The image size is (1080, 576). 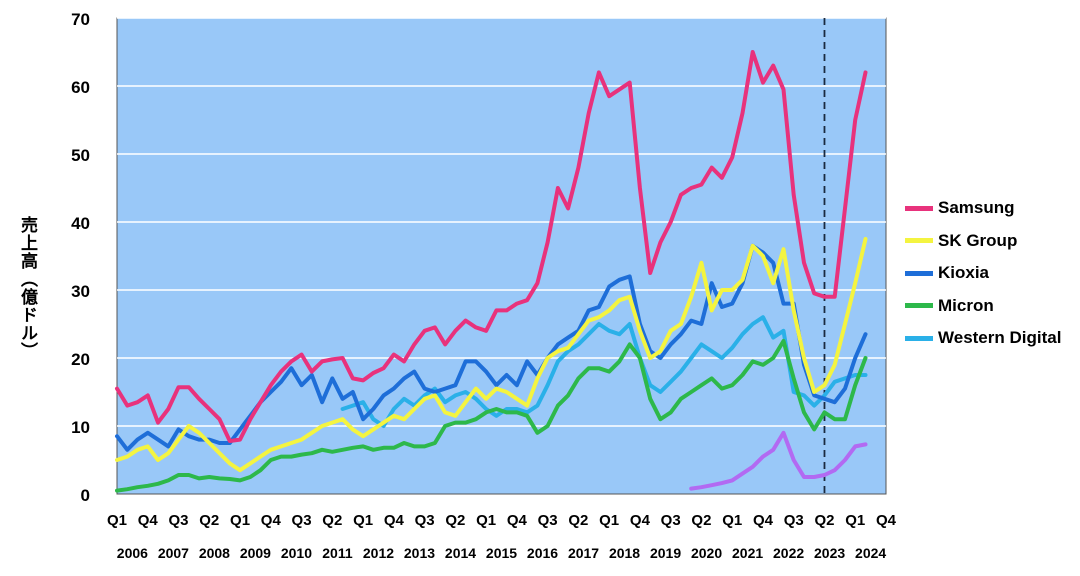 What do you see at coordinates (80, 359) in the screenshot?
I see `y-tick-label: 20` at bounding box center [80, 359].